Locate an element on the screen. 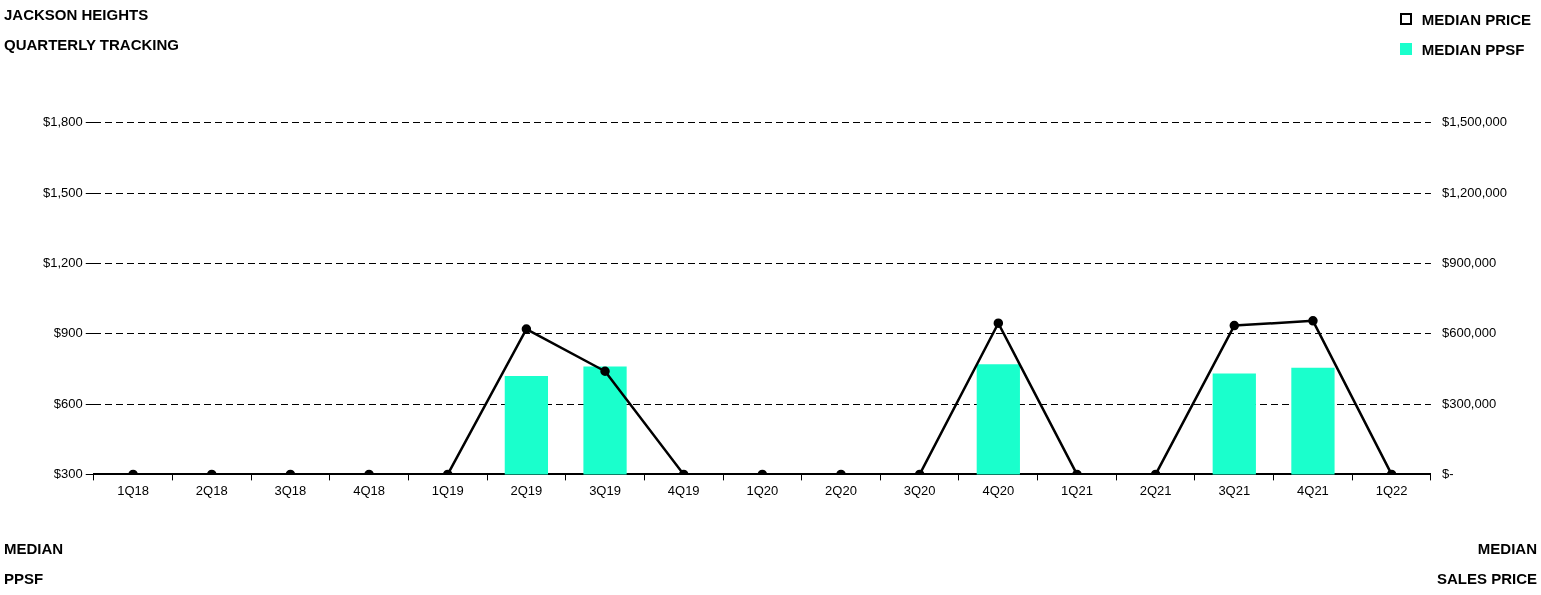  x-tick-label: 4Q19 is located at coordinates (683, 490).